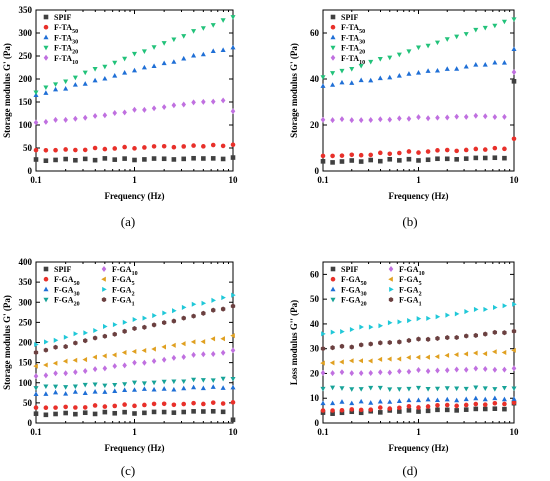  What do you see at coordinates (26, 10) in the screenshot?
I see `y-tick-label: 350` at bounding box center [26, 10].